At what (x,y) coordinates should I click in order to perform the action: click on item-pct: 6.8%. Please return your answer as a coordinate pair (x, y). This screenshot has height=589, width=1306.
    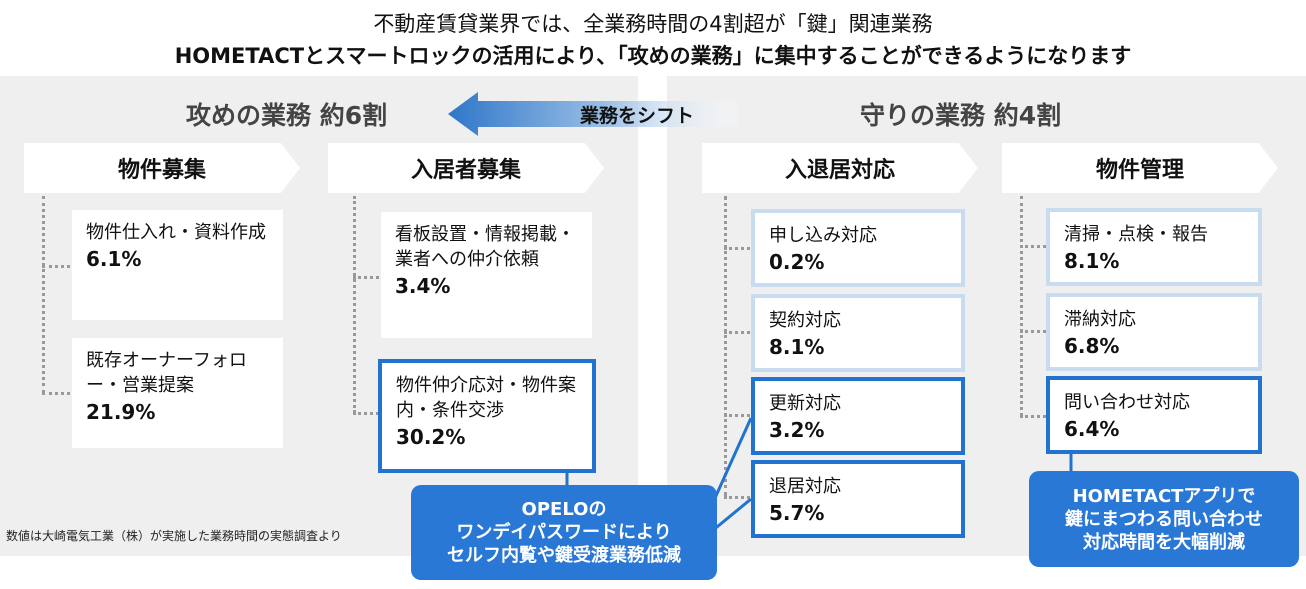
    Looking at the image, I should click on (1092, 346).